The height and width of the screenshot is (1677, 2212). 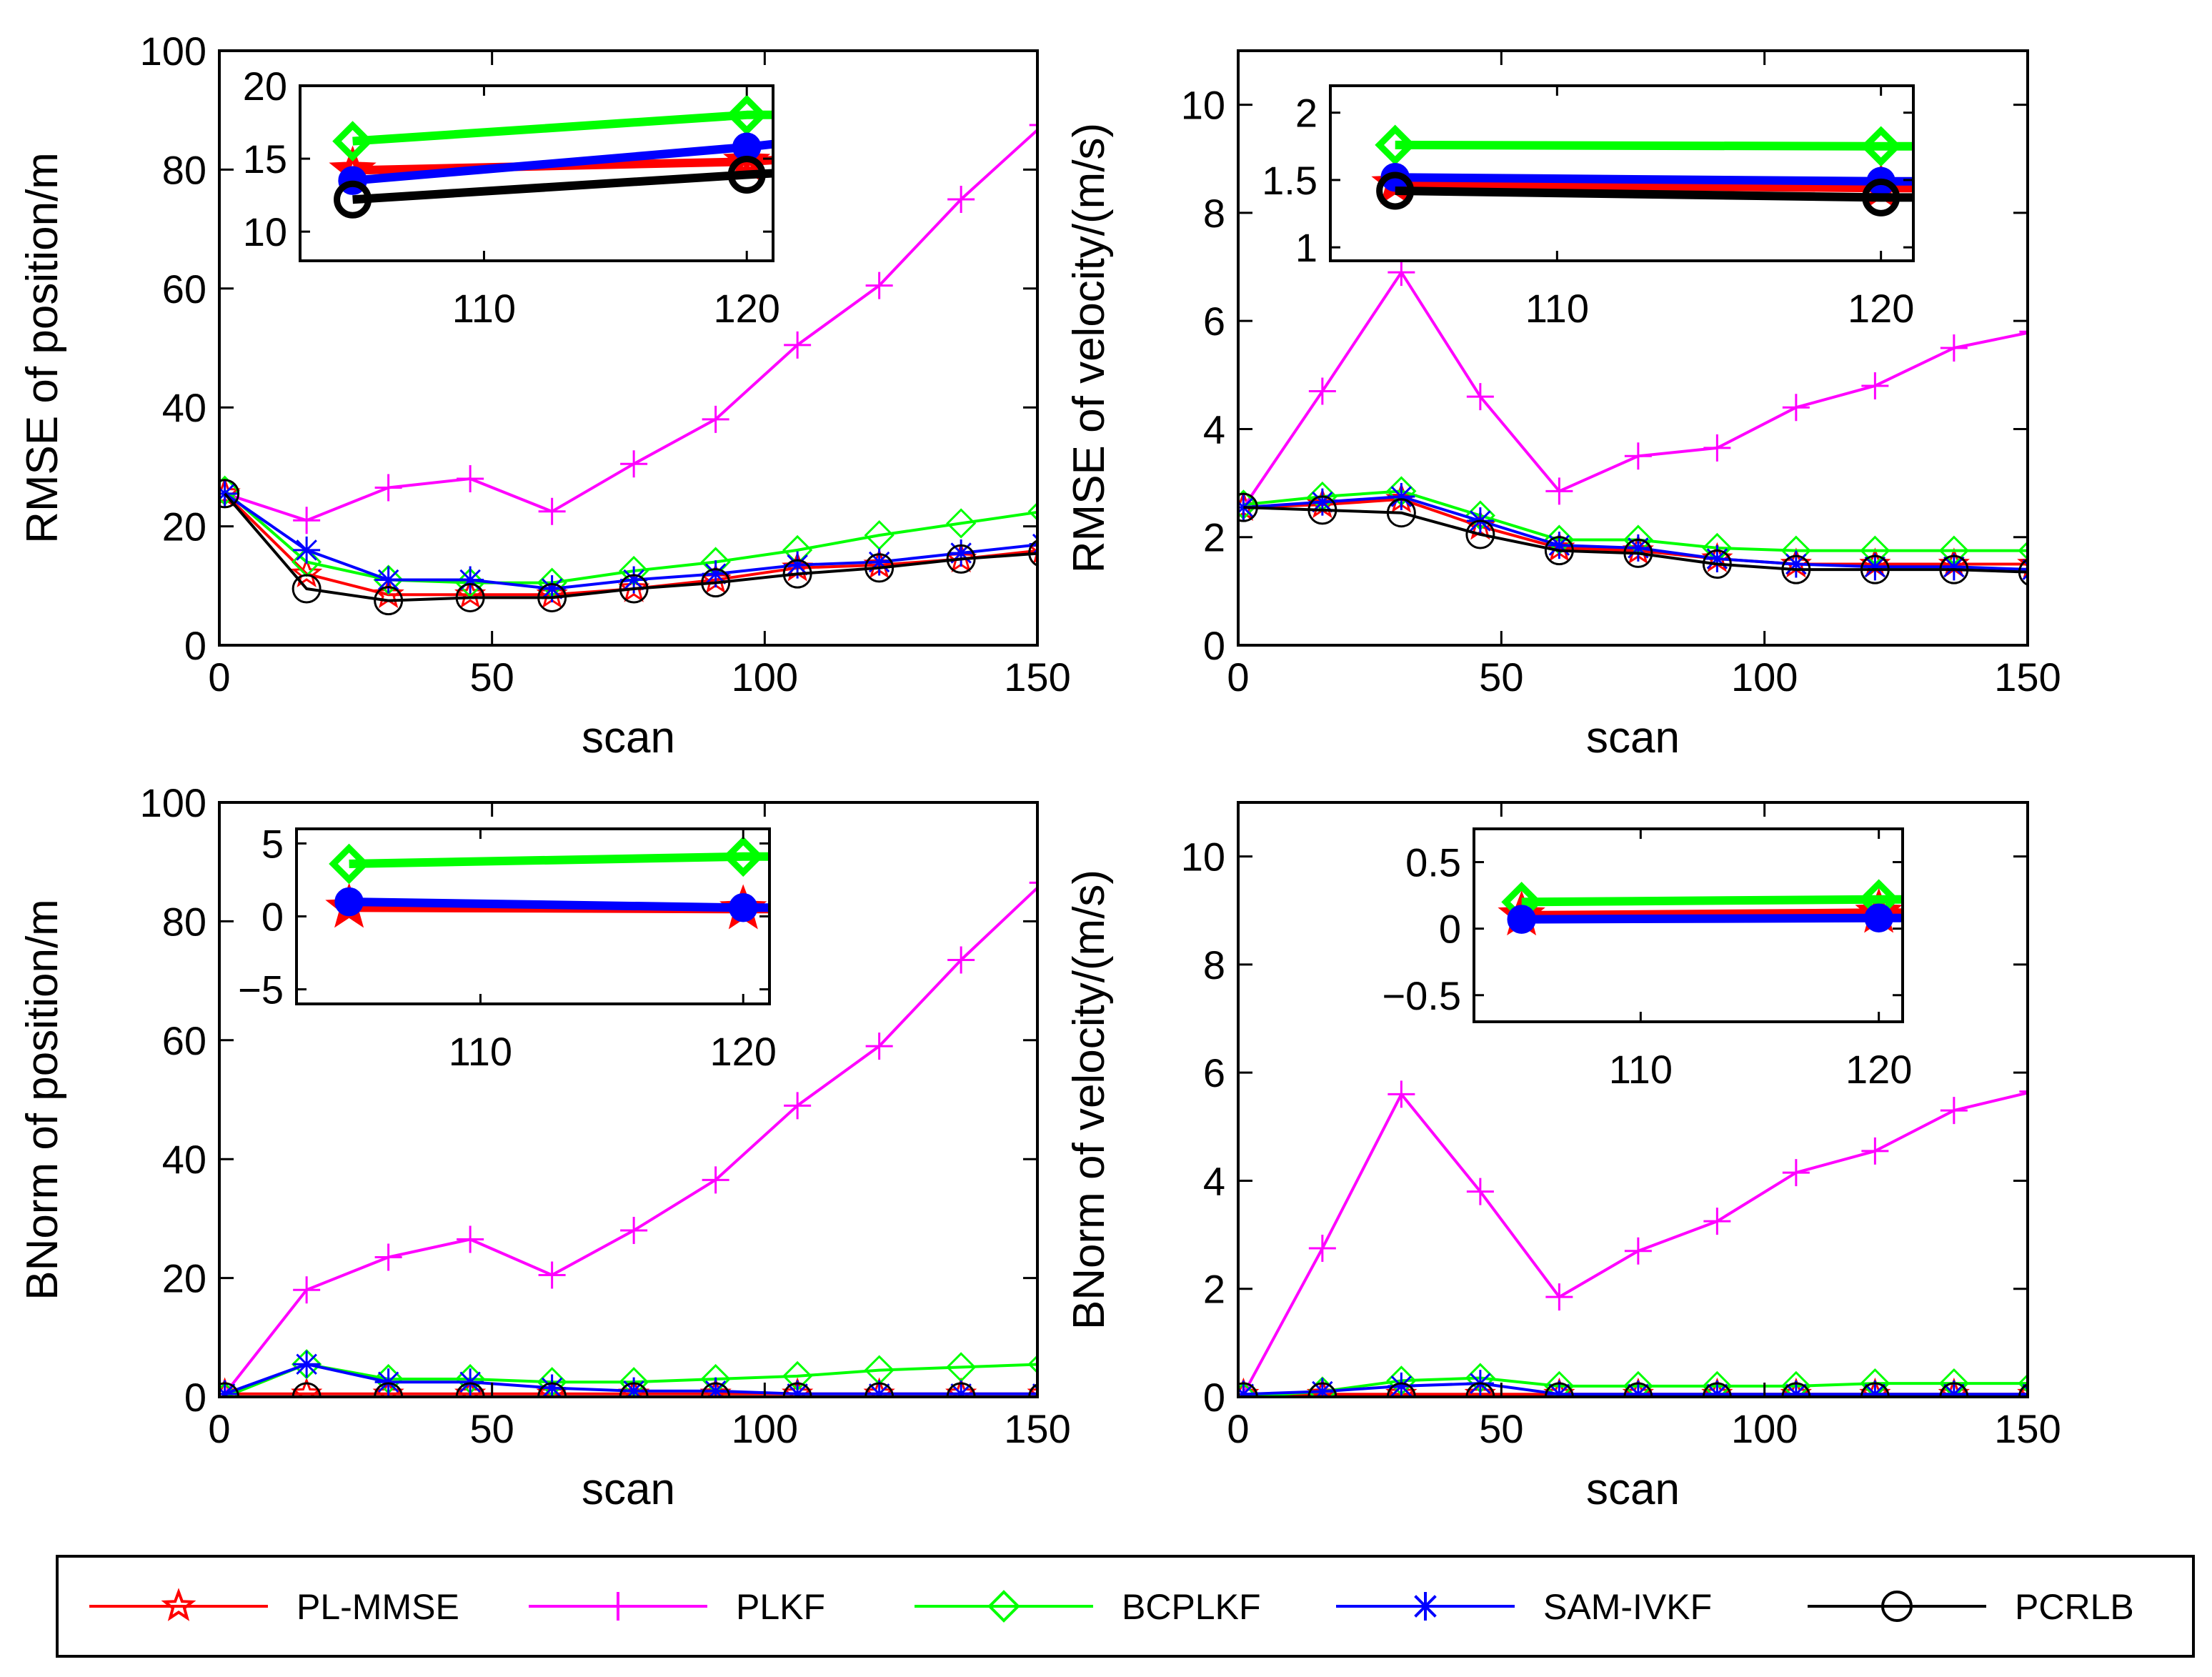 I want to click on inset-series-line-sam-ivkf, so click(x=1712, y=918).